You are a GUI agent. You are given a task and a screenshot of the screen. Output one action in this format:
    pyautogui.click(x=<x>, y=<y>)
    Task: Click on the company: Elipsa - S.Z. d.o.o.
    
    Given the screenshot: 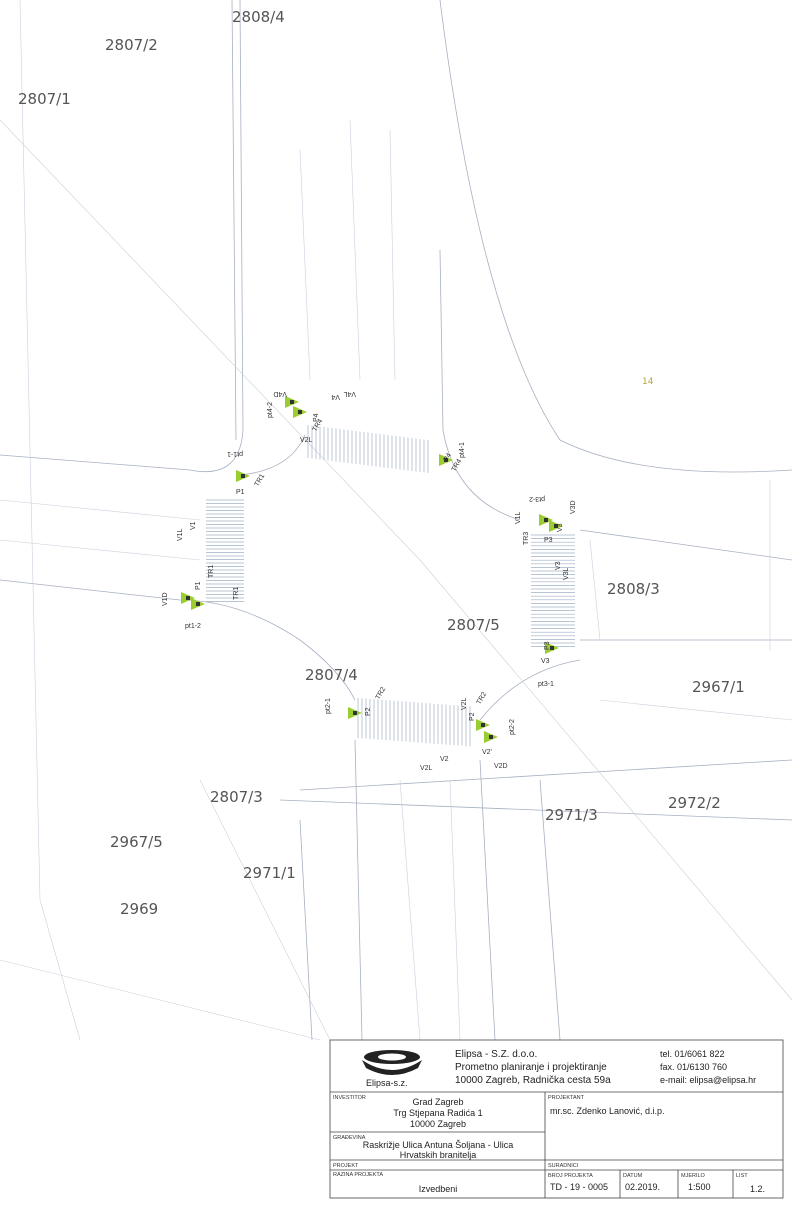 What is the action you would take?
    pyautogui.click(x=496, y=1054)
    